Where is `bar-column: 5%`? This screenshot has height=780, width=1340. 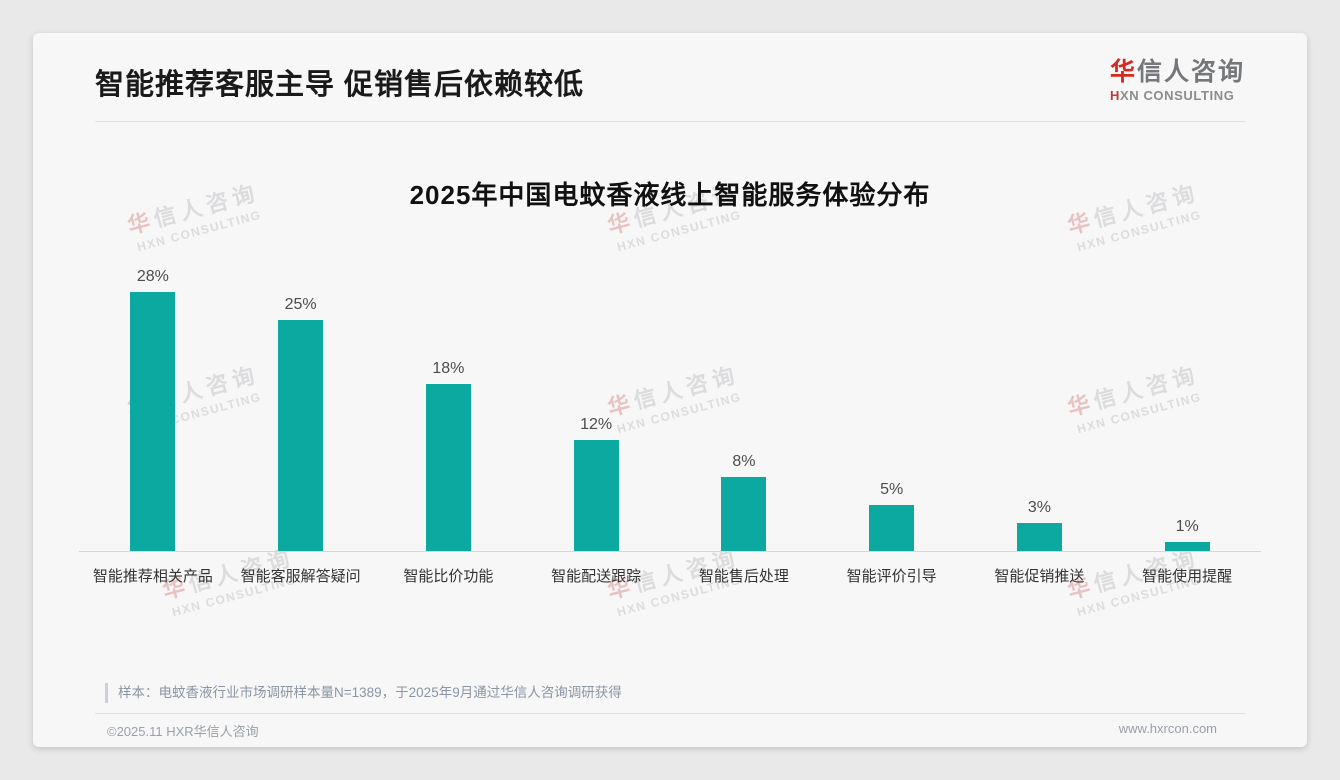 bar-column: 5% is located at coordinates (892, 516).